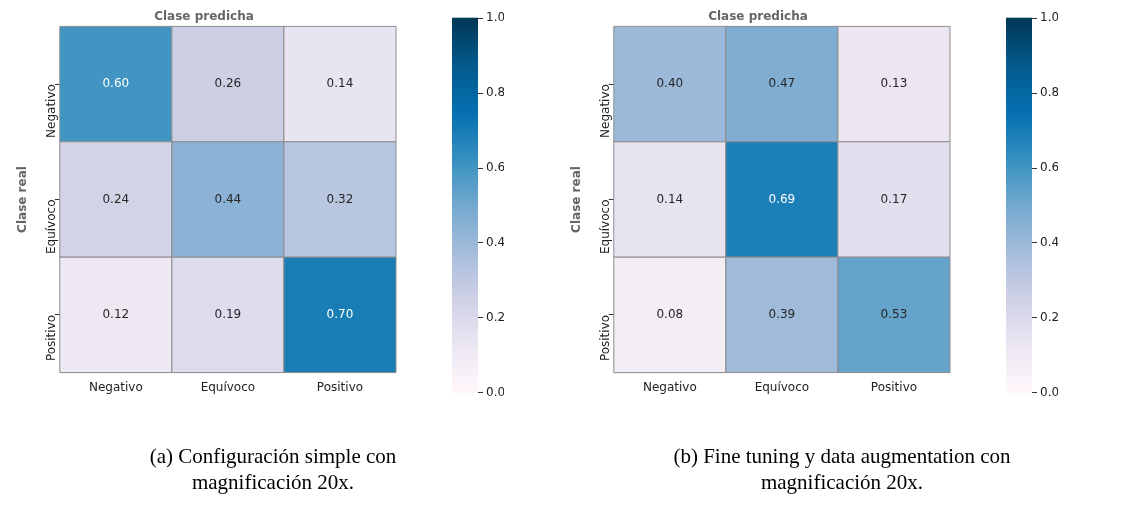  Describe the element at coordinates (340, 198) in the screenshot. I see `data-label: 0.32` at that location.